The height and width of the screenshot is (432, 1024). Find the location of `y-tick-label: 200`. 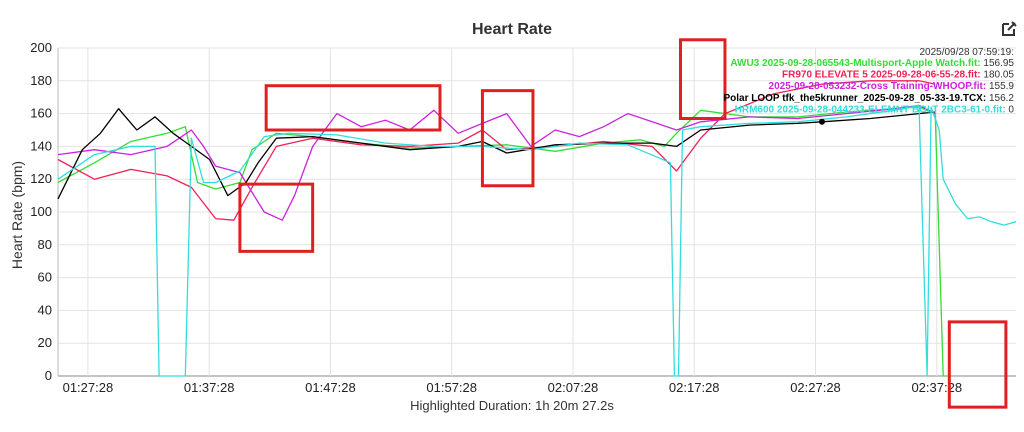

y-tick-label: 200 is located at coordinates (41, 47).